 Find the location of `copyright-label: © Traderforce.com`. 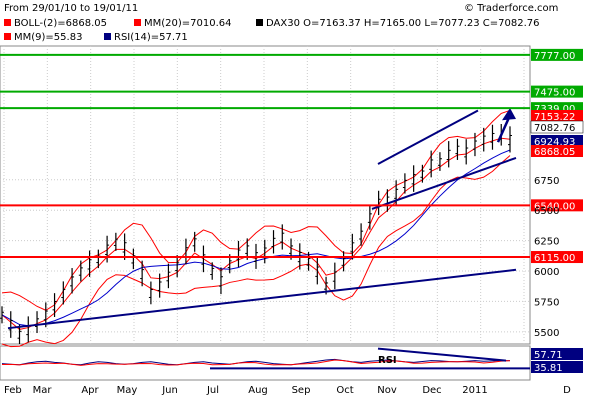

copyright-label: © Traderforce.com is located at coordinates (511, 8).